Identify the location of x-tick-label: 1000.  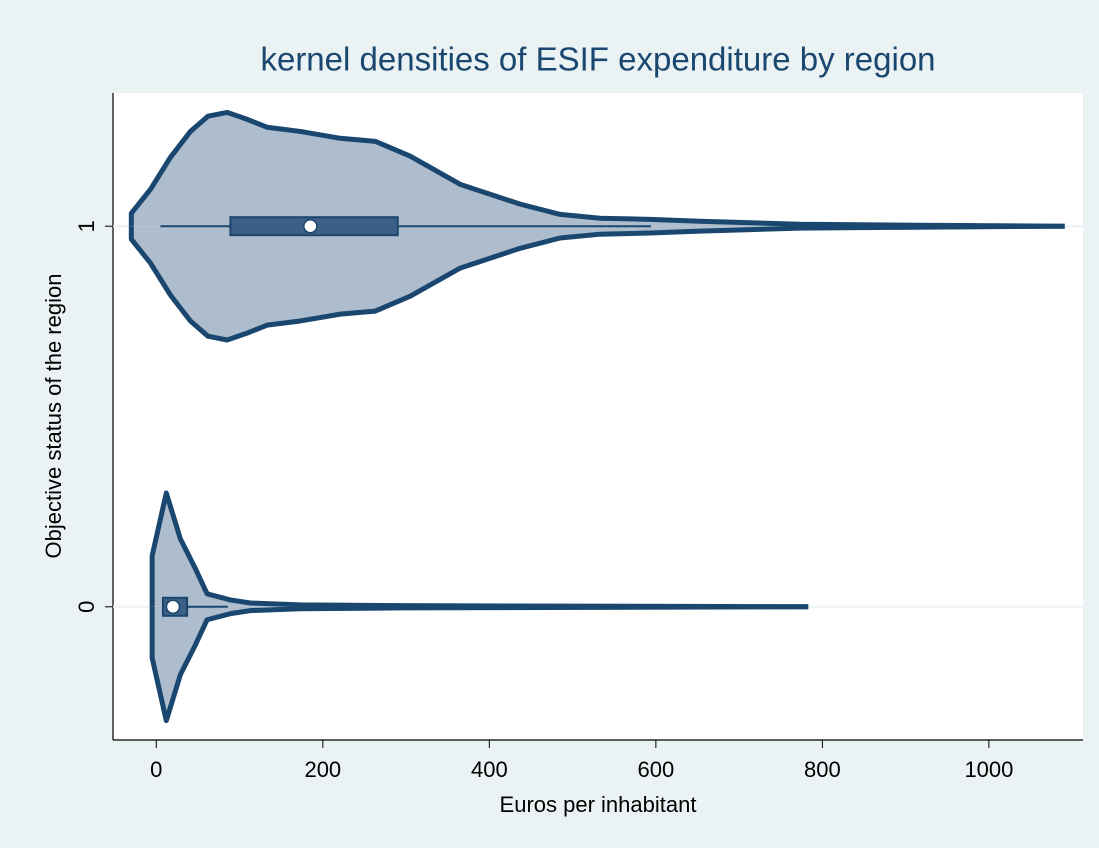
(988, 769).